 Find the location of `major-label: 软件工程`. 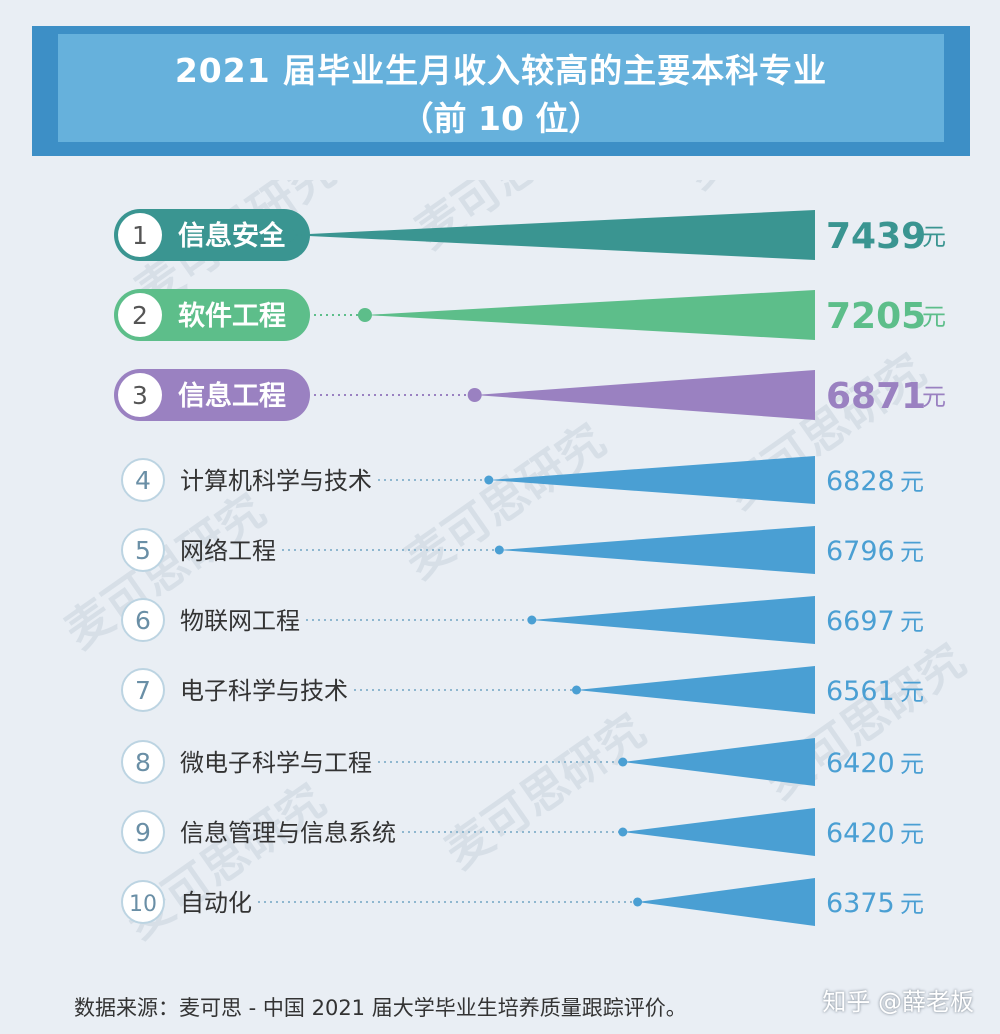

major-label: 软件工程 is located at coordinates (232, 316).